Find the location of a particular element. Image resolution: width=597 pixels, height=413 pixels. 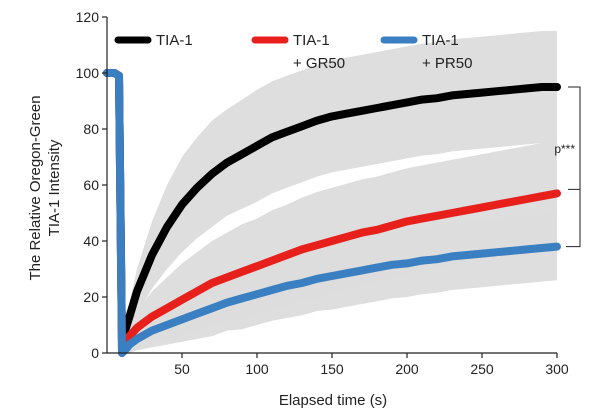

legend-label-3: TIA-1 is located at coordinates (440, 40).